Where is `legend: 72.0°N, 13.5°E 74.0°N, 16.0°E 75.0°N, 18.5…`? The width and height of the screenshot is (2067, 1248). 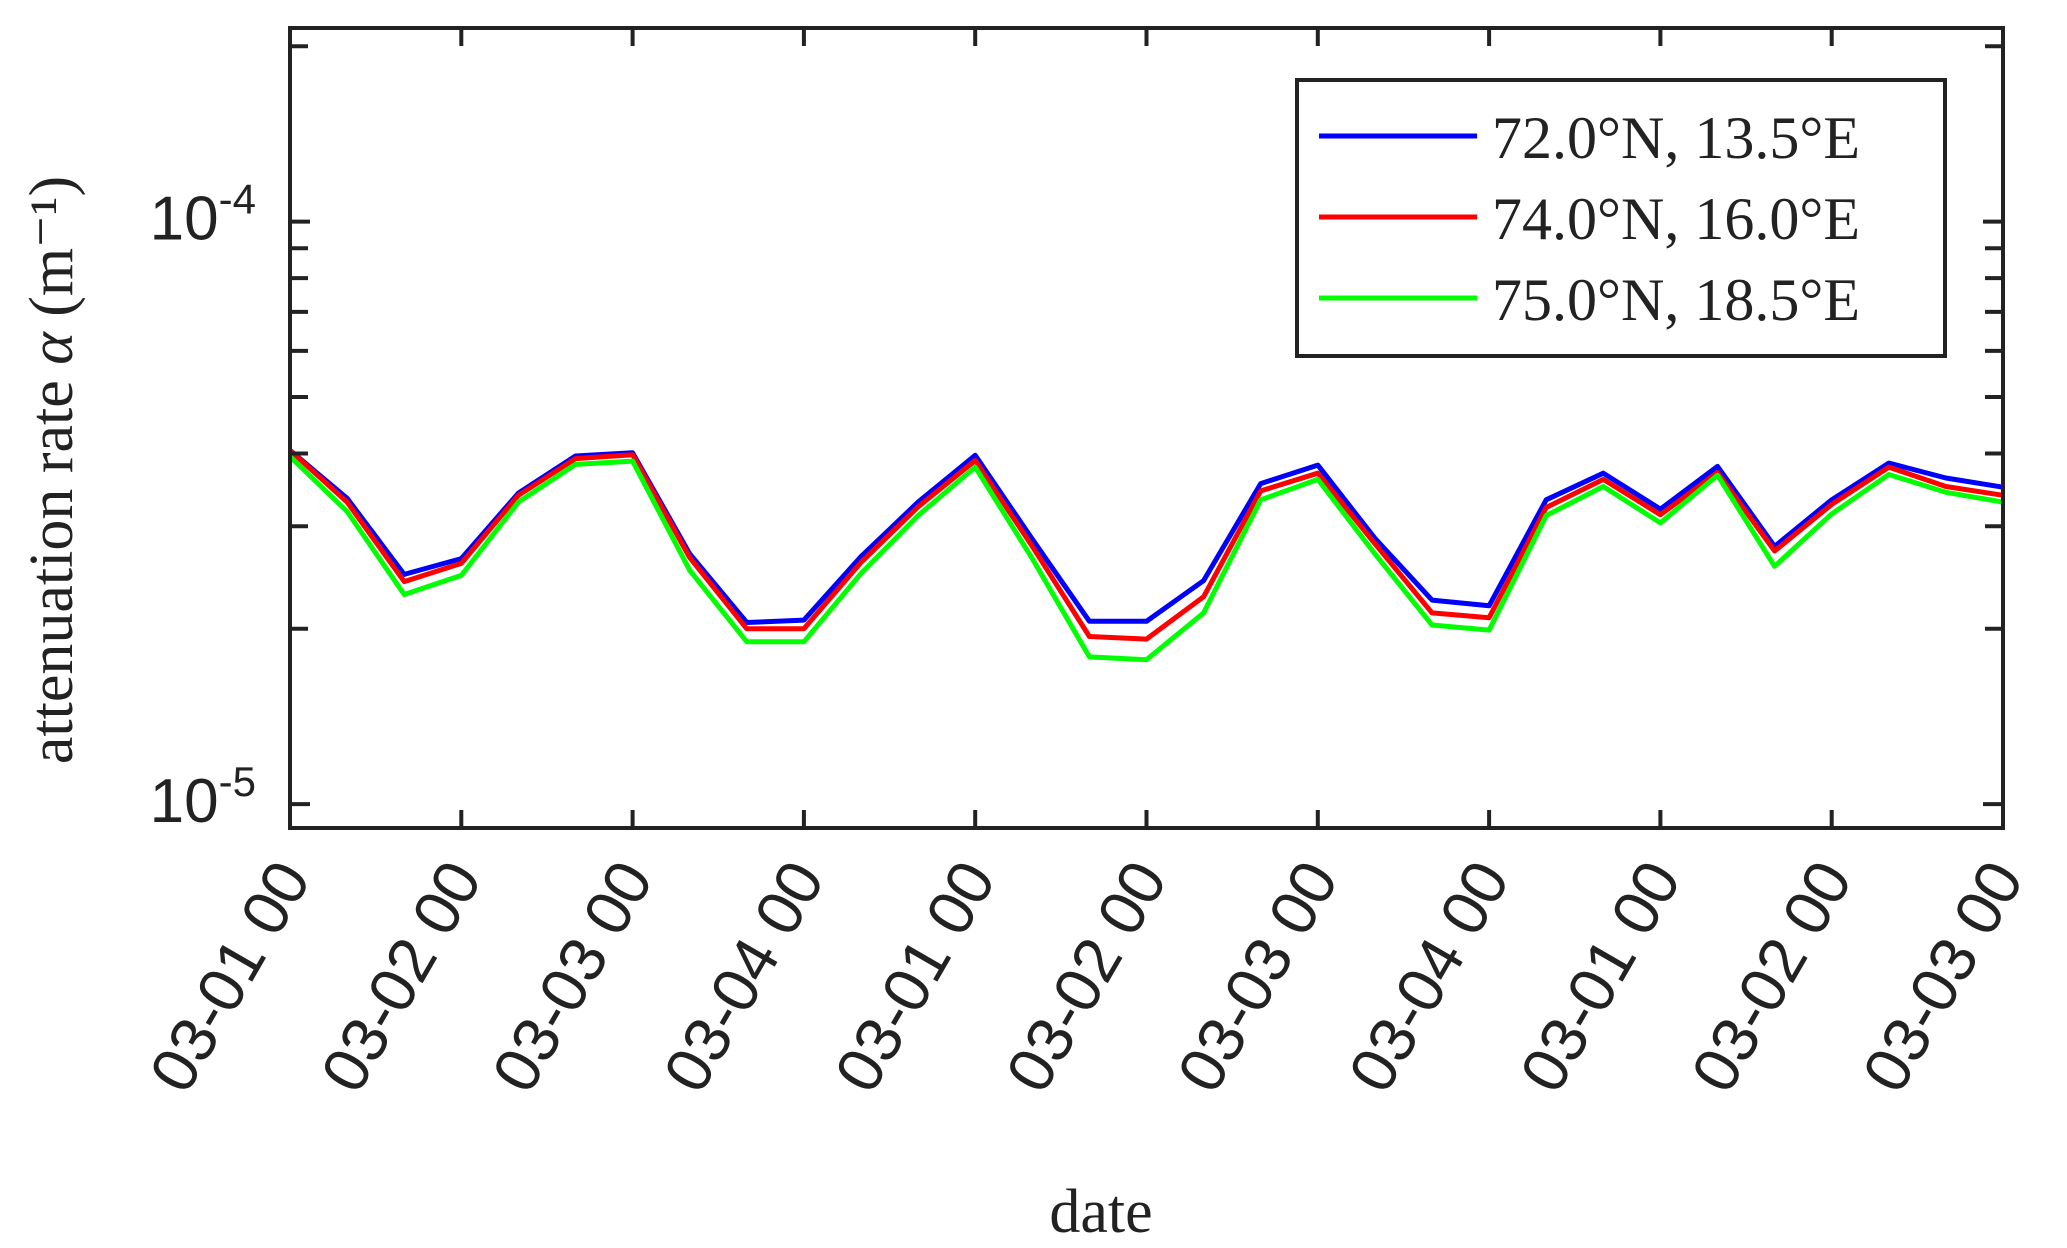 legend: 72.0°N, 13.5°E 74.0°N, 16.0°E 75.0°N, 18.5… is located at coordinates (1621, 218).